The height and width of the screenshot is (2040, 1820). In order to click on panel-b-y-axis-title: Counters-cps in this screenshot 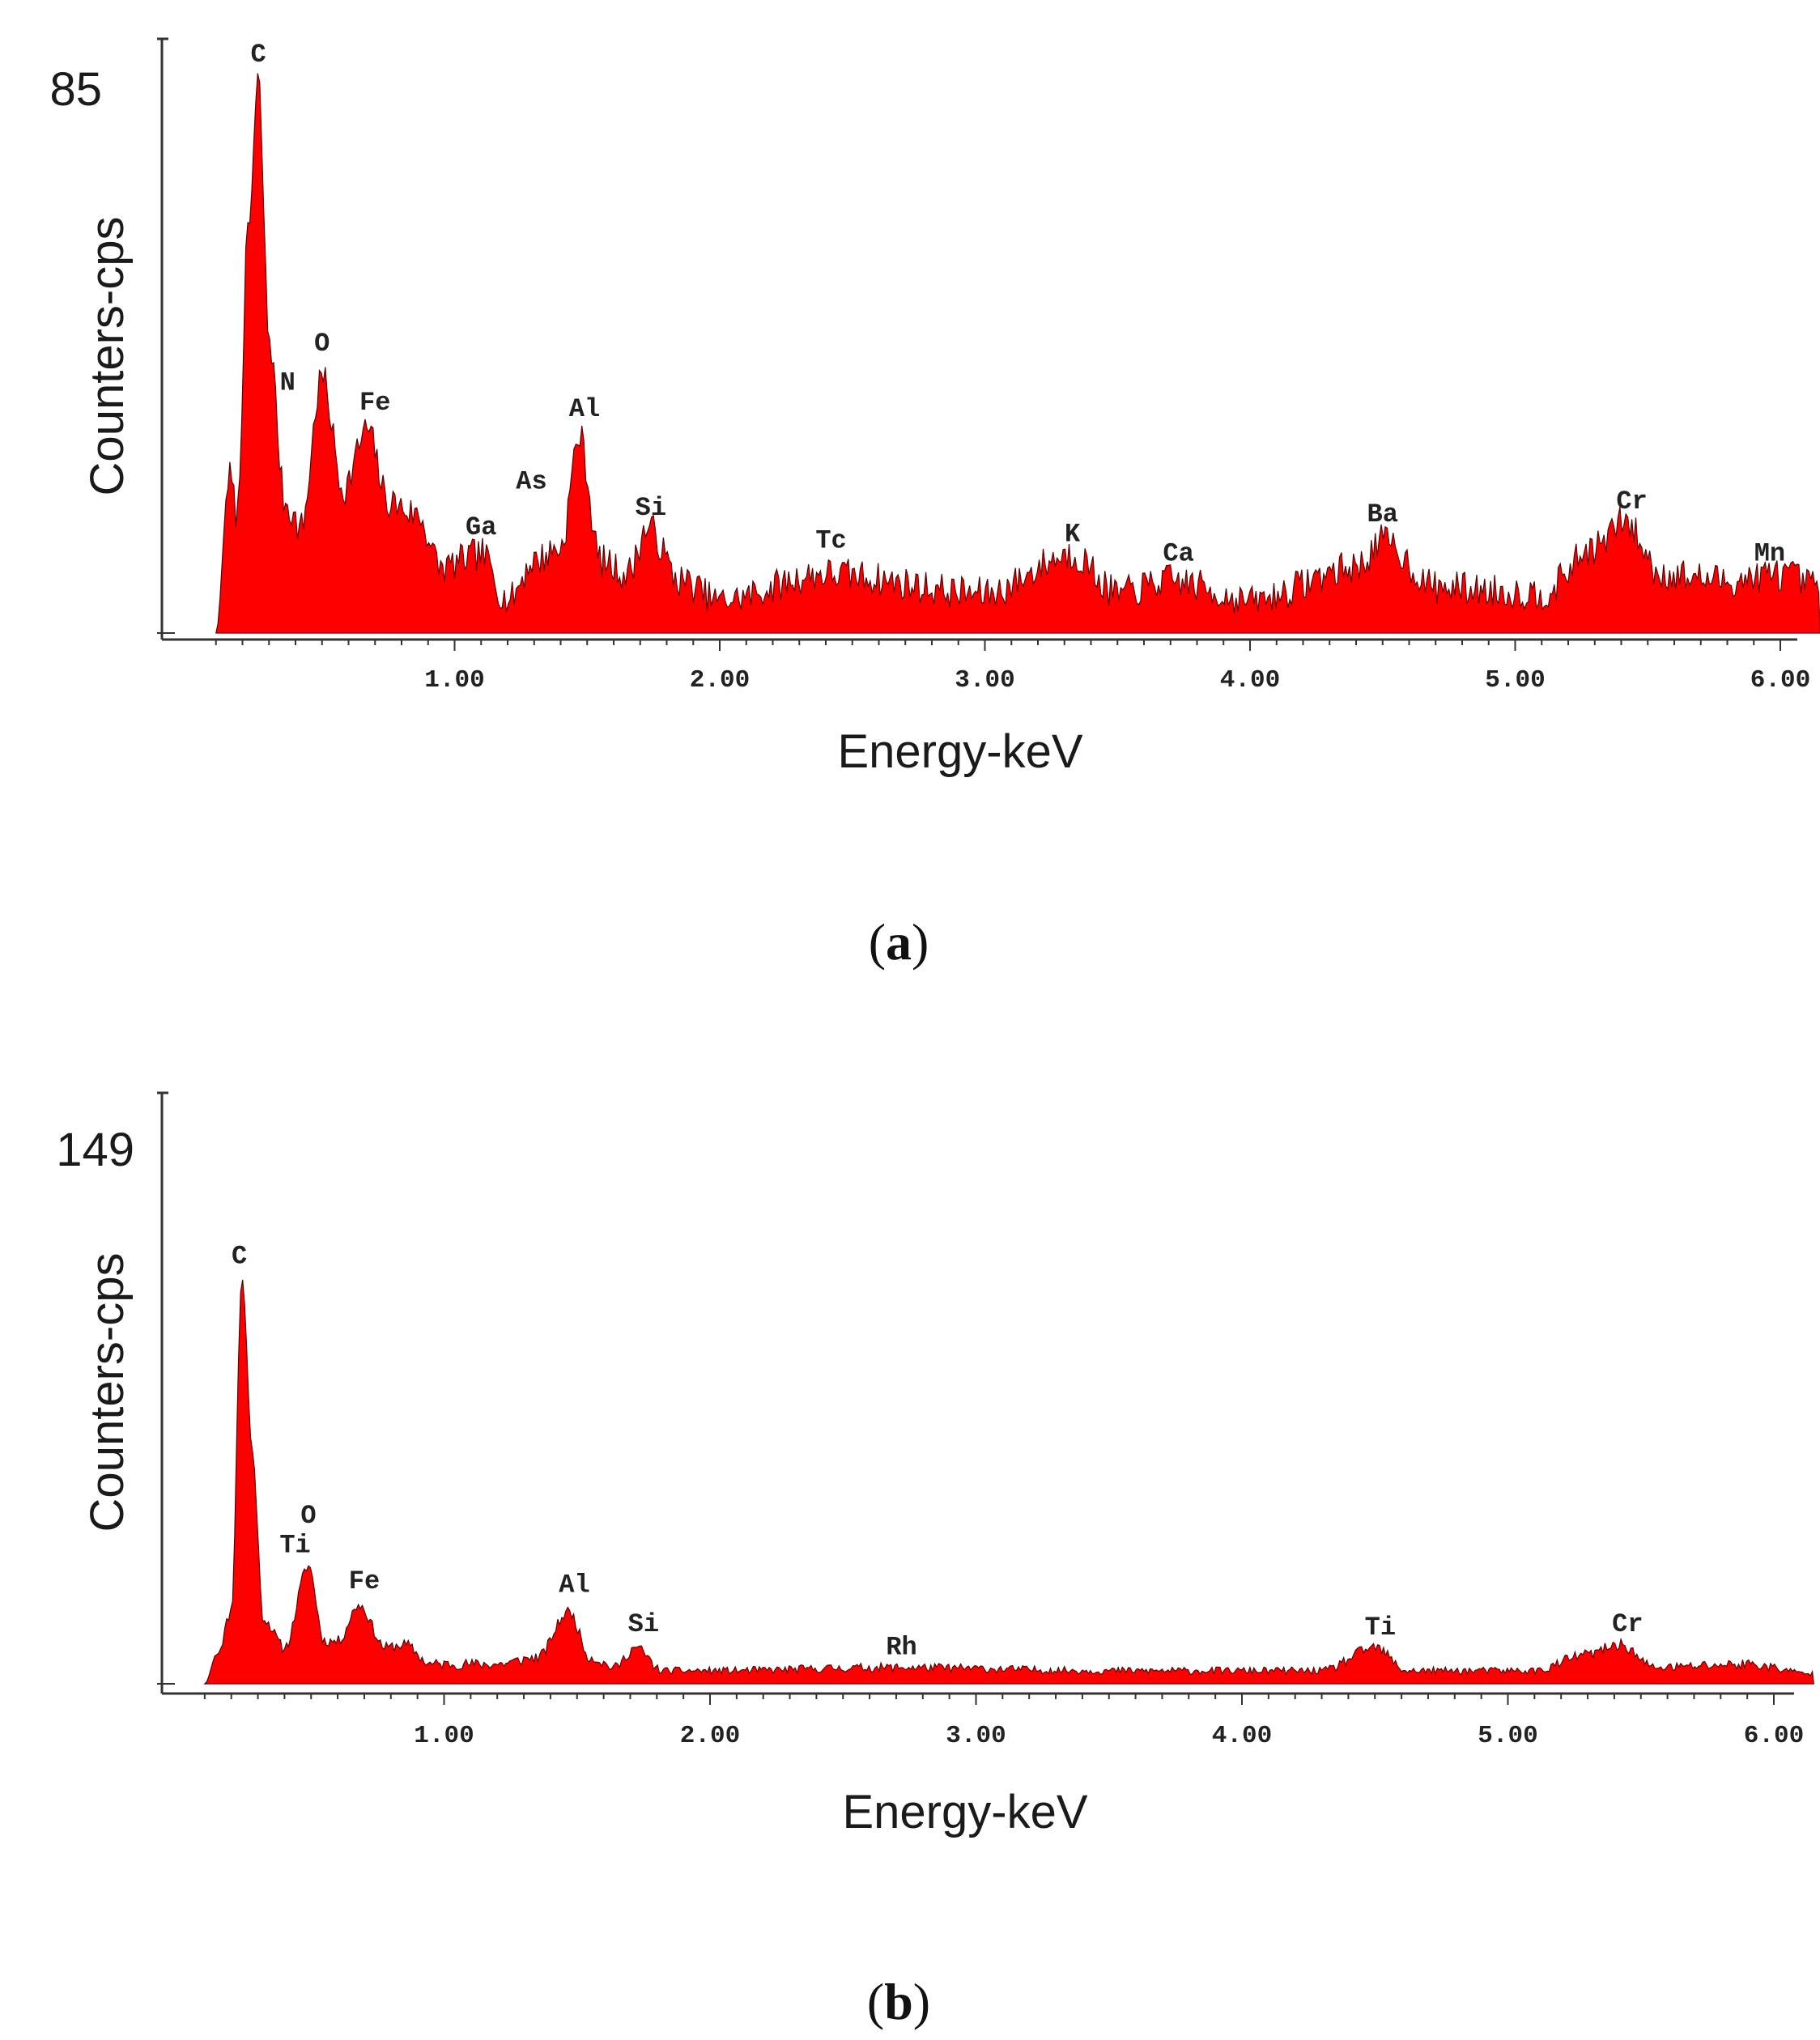, I will do `click(108, 1392)`.